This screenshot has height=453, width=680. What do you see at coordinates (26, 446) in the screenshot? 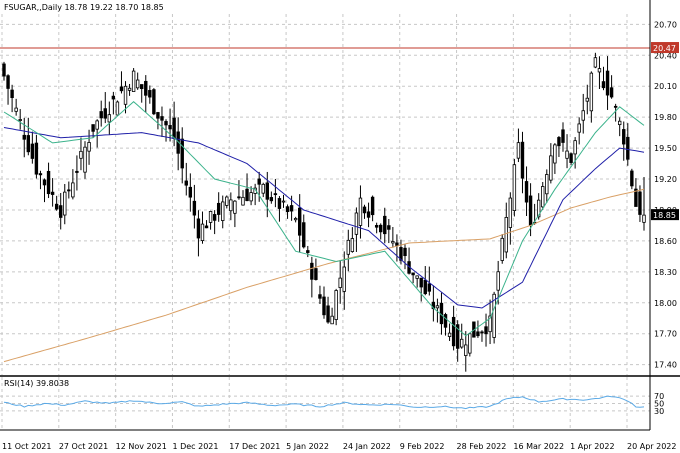
I see `date-tick-label: 11 Oct 2021` at bounding box center [26, 446].